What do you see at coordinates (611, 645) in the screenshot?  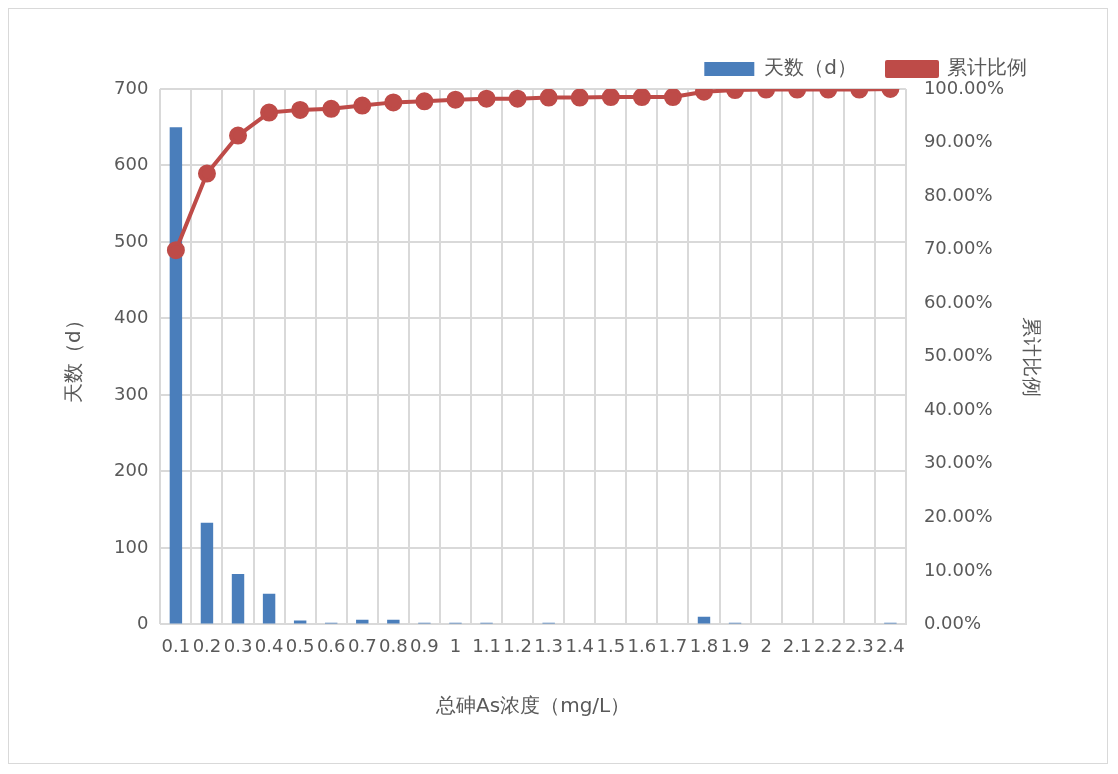 I see `x-tick-label: 1.5` at bounding box center [611, 645].